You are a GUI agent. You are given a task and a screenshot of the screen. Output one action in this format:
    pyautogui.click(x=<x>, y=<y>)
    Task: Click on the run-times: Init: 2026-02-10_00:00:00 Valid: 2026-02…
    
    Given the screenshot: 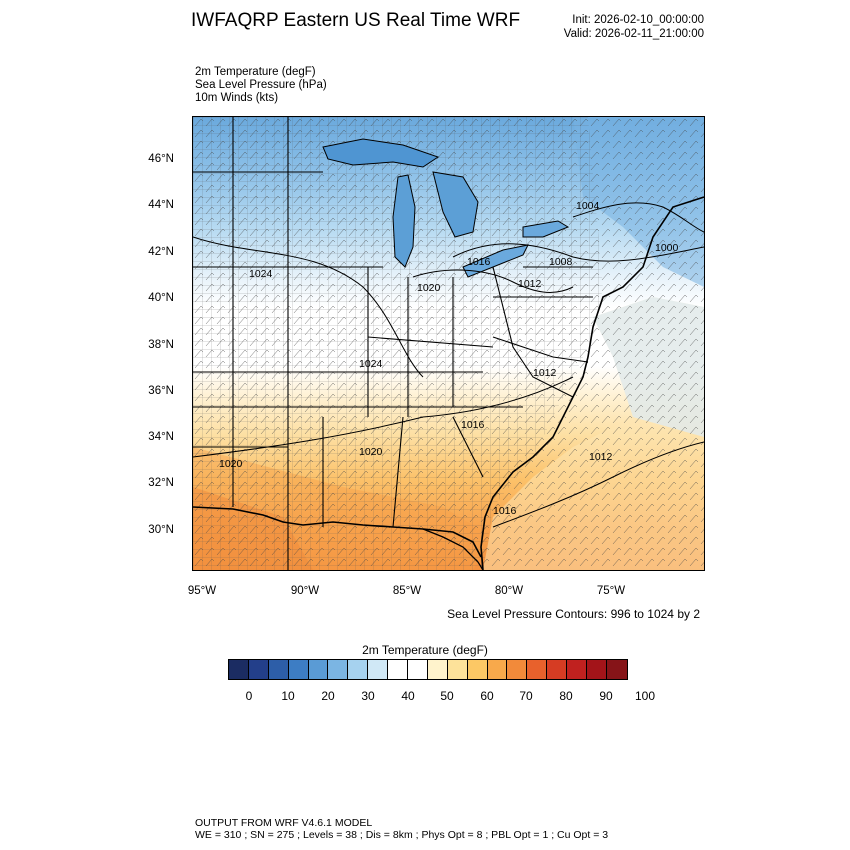 What is the action you would take?
    pyautogui.click(x=634, y=27)
    